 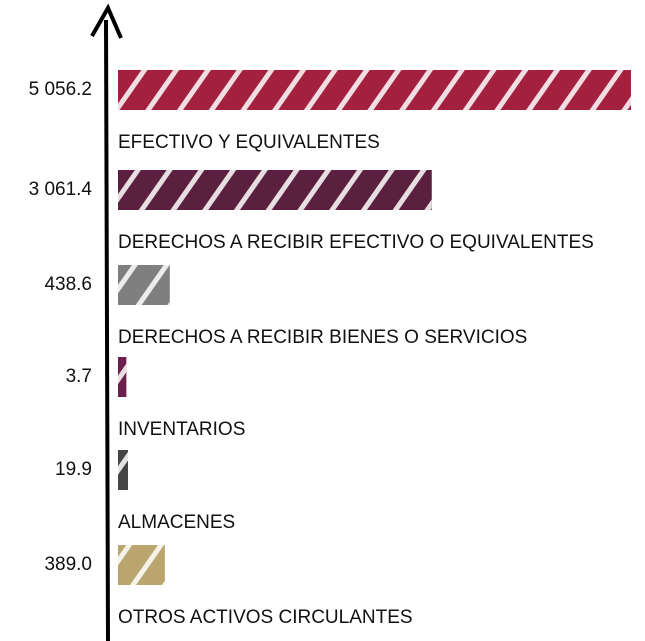 What do you see at coordinates (107, 330) in the screenshot?
I see `axis-line` at bounding box center [107, 330].